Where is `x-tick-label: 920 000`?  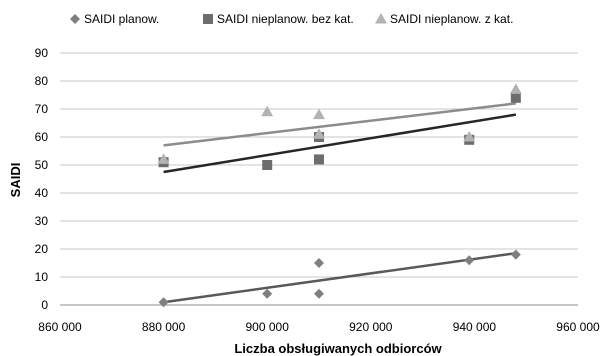
x-tick-label: 920 000 is located at coordinates (371, 327).